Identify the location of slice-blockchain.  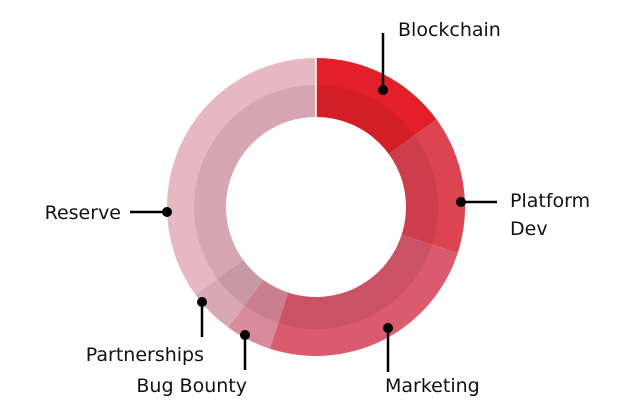
(376, 106).